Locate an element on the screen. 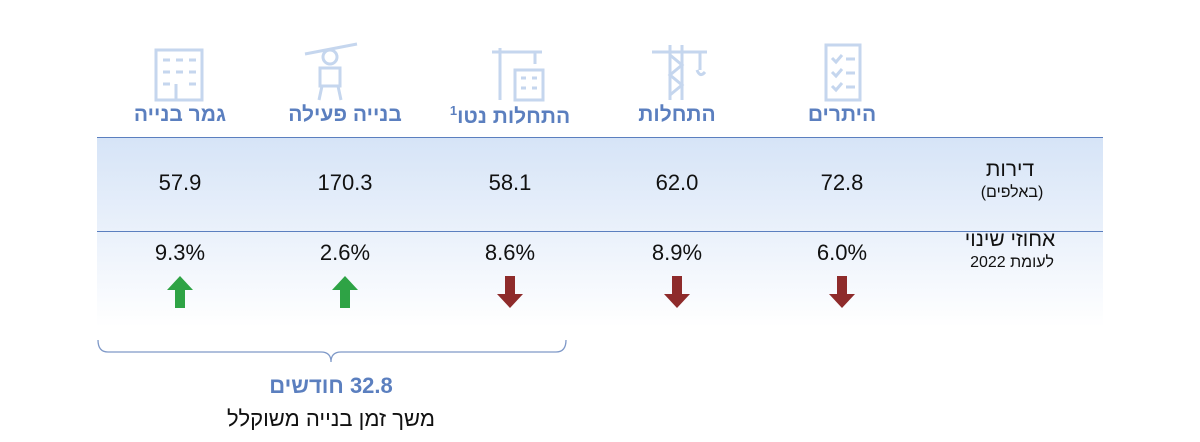 Image resolution: width=1200 pixels, height=442 pixels. cell-value: 72.8 is located at coordinates (842, 182).